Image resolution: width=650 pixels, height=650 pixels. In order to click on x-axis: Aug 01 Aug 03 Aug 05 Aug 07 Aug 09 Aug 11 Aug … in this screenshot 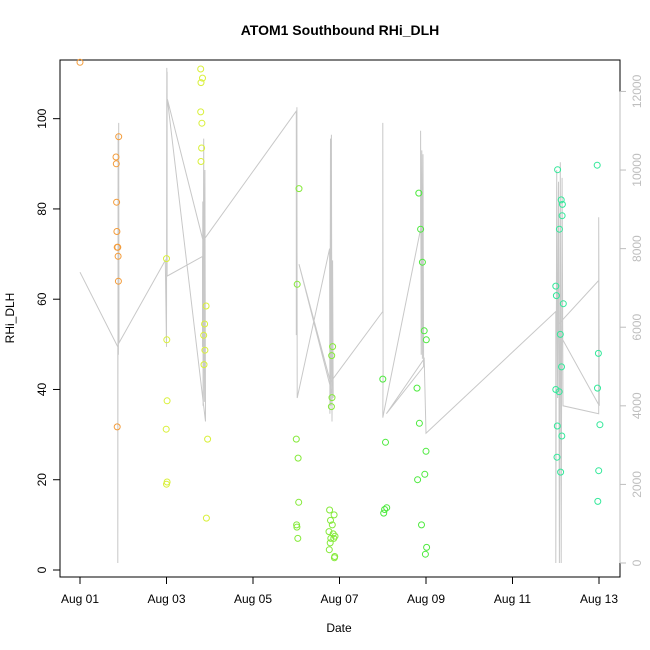, I will do `click(339, 591)`.